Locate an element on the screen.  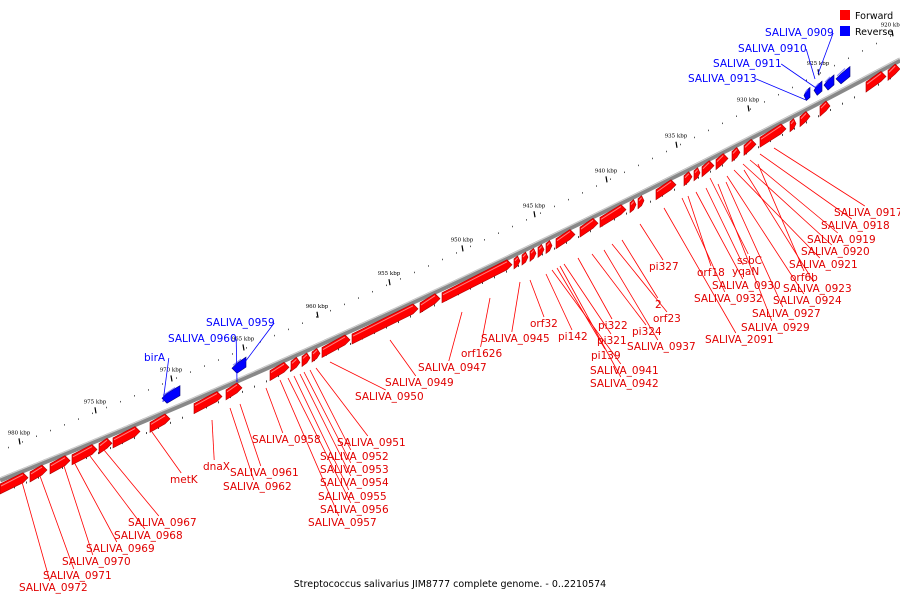
gene-label-forward: orf18 is located at coordinates (711, 273).